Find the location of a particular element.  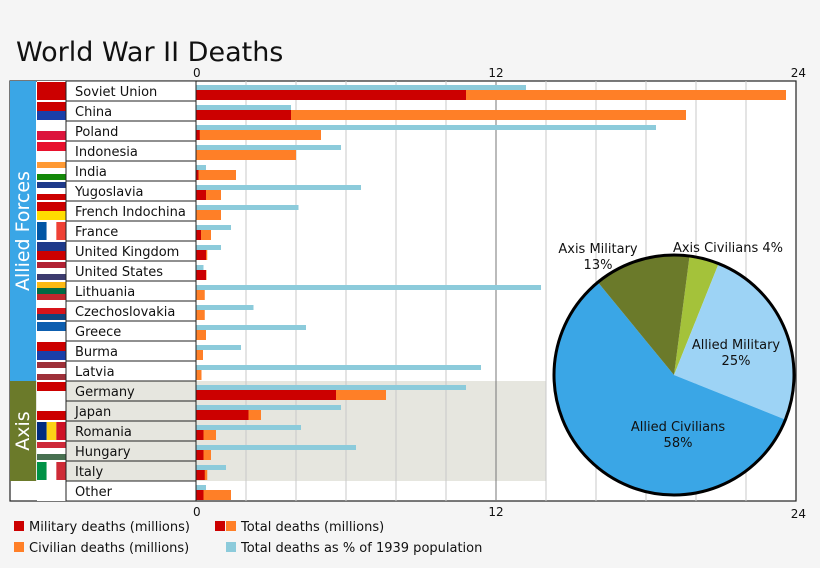

bar-total-greece is located at coordinates (201, 335).